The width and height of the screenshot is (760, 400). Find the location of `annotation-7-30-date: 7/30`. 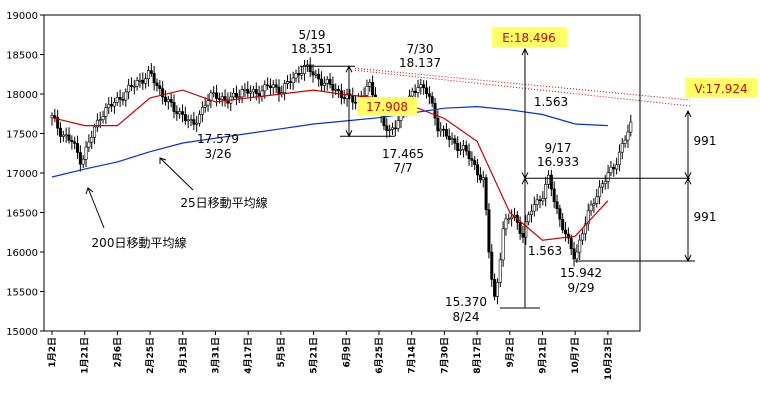

annotation-7-30-date: 7/30 is located at coordinates (420, 49).